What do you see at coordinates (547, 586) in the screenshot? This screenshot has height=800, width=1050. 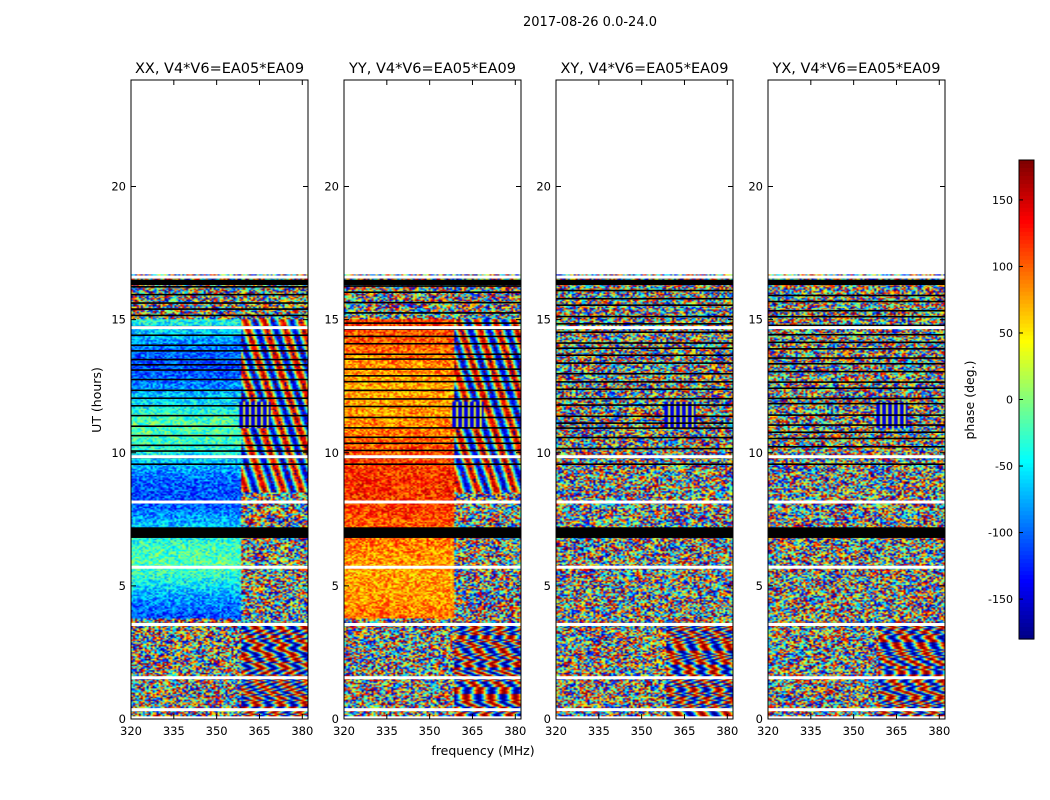 I see `y-tick-label: 5` at bounding box center [547, 586].